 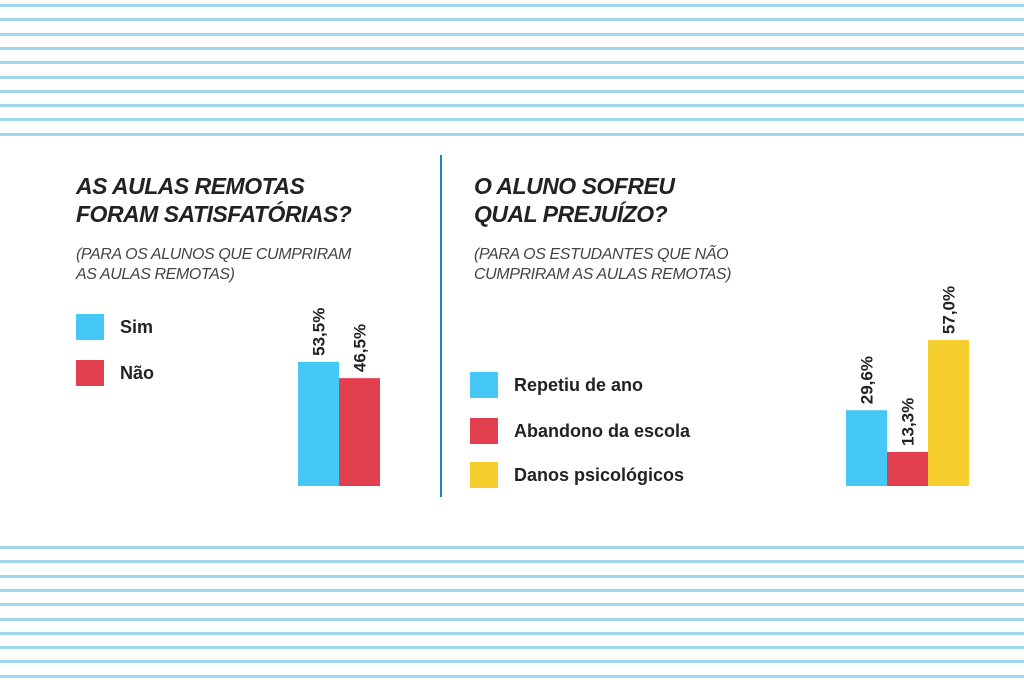 What do you see at coordinates (908, 422) in the screenshot?
I see `bar-value-label: 13,3%` at bounding box center [908, 422].